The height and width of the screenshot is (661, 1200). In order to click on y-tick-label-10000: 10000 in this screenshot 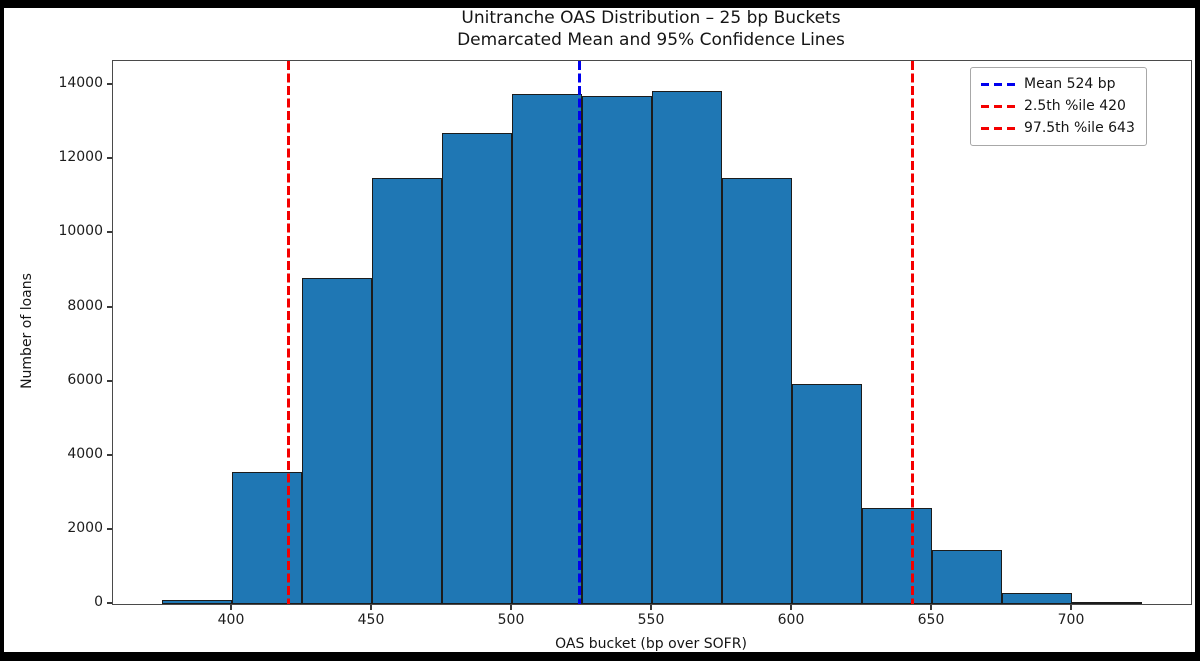, I will do `click(80, 231)`.